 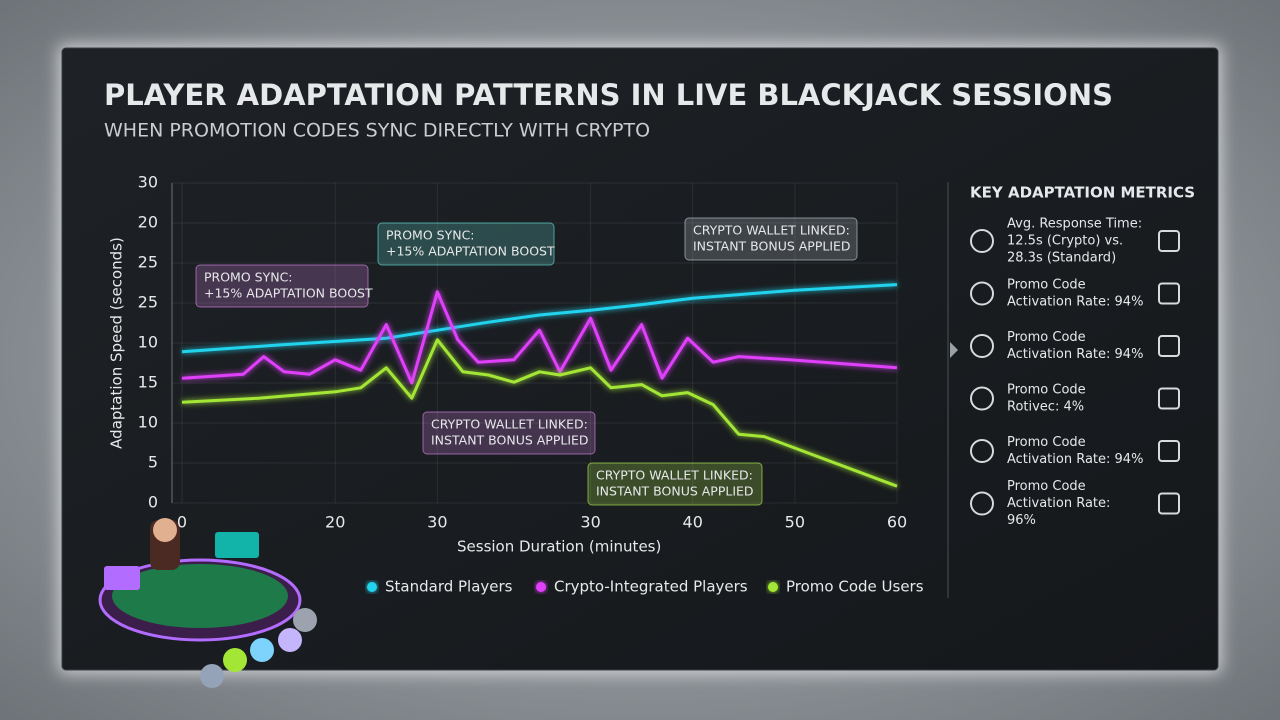 What do you see at coordinates (153, 462) in the screenshot?
I see `y-tick-label: 5` at bounding box center [153, 462].